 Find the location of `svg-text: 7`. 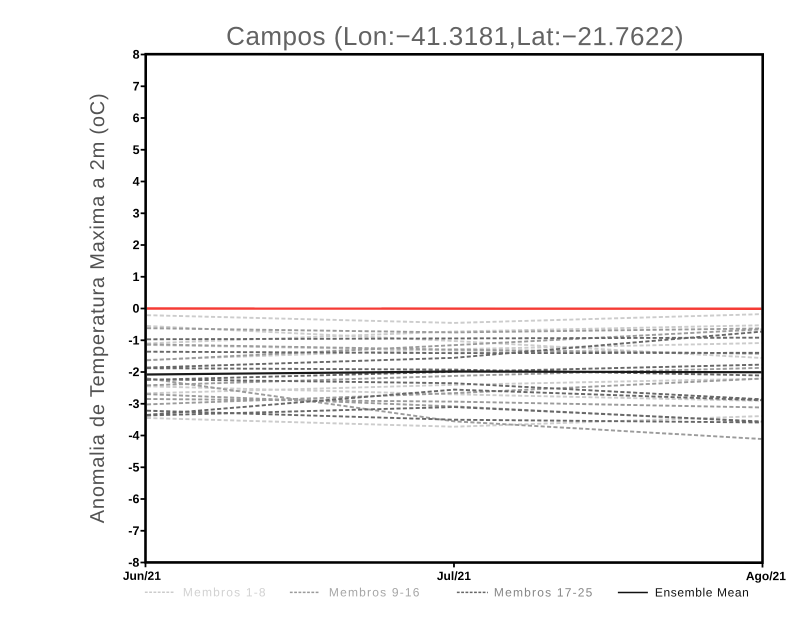

svg-text: 7 is located at coordinates (136, 86).